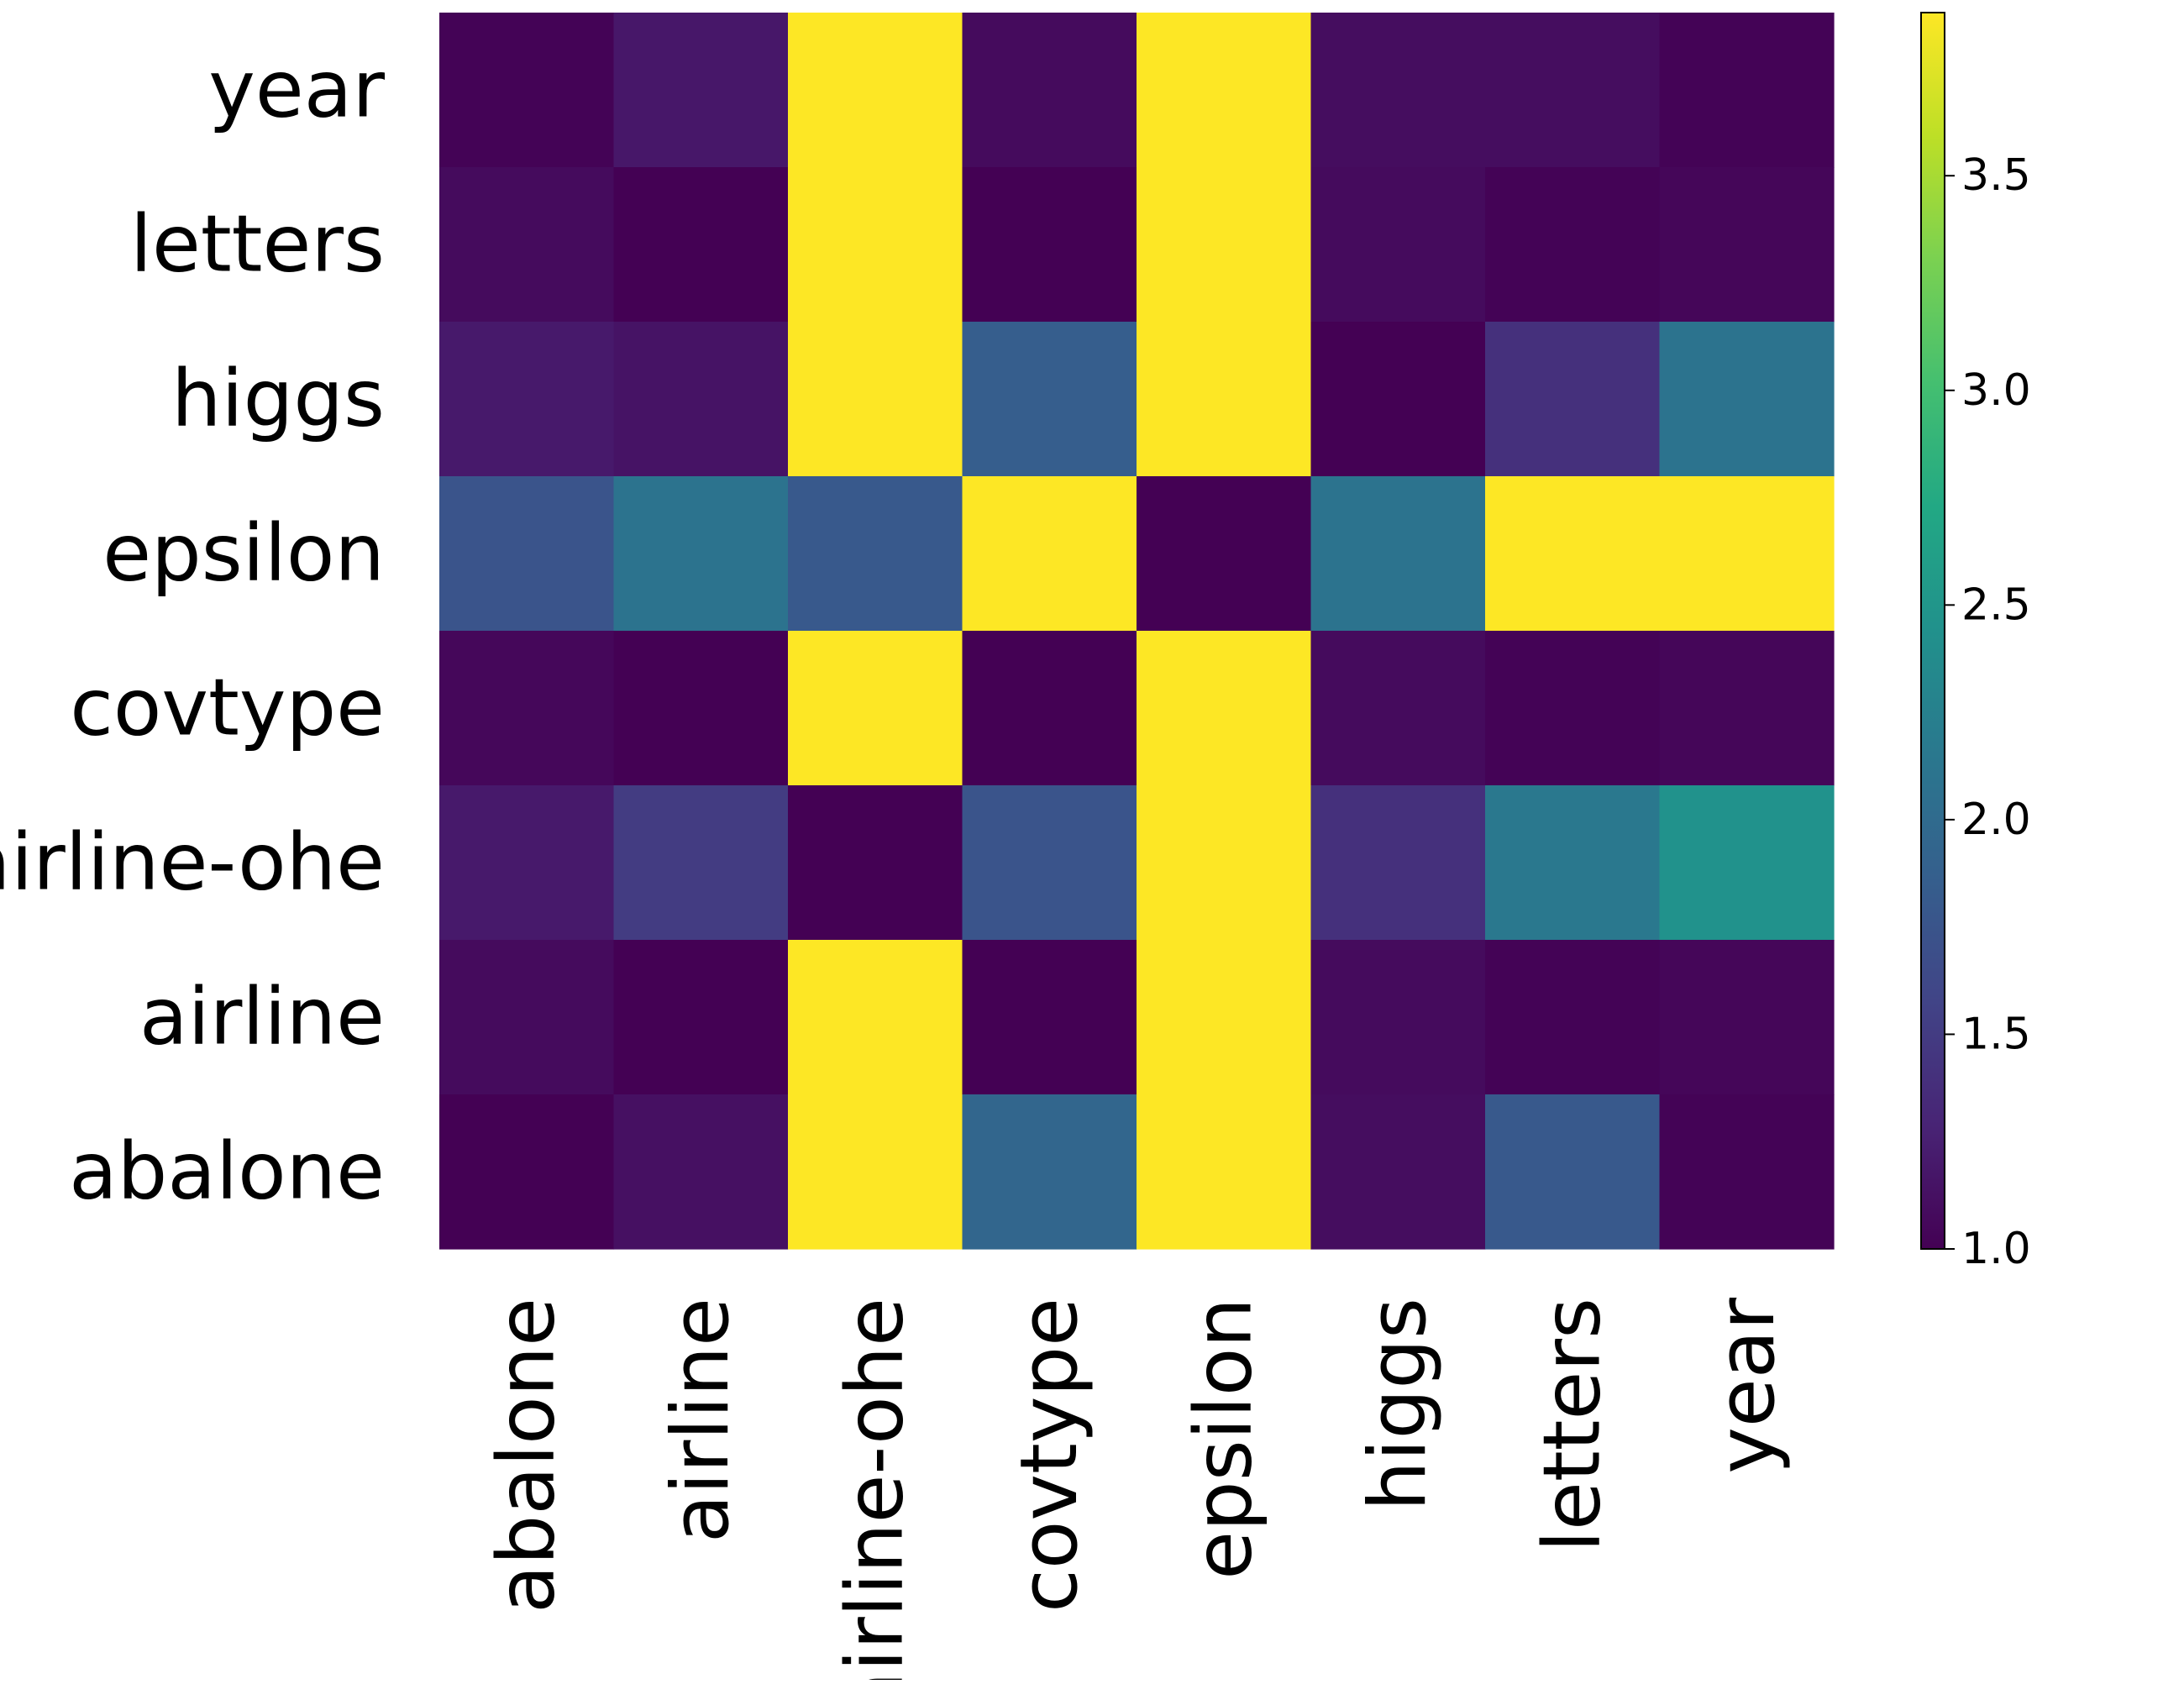  What do you see at coordinates (1747, 1172) in the screenshot?
I see `heatmap-cell-abalone-year` at bounding box center [1747, 1172].